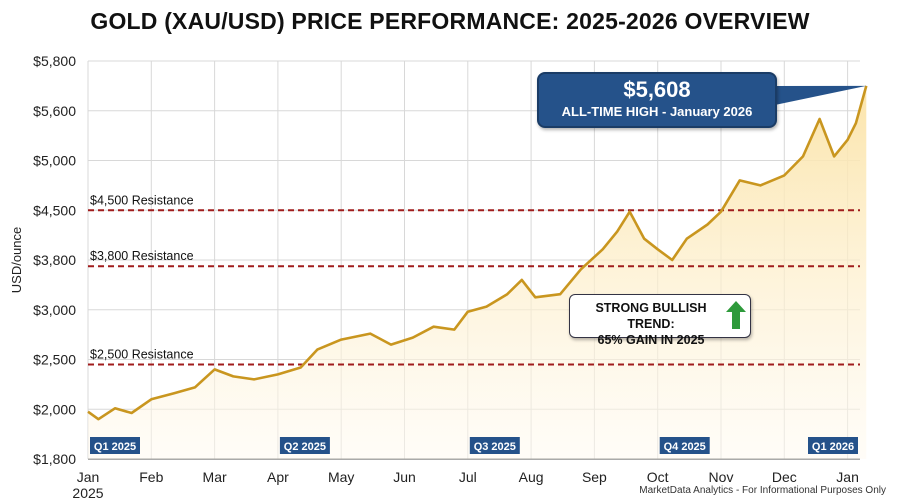 This screenshot has width=900, height=502. I want to click on quarter-label: Q1 2025, so click(115, 447).